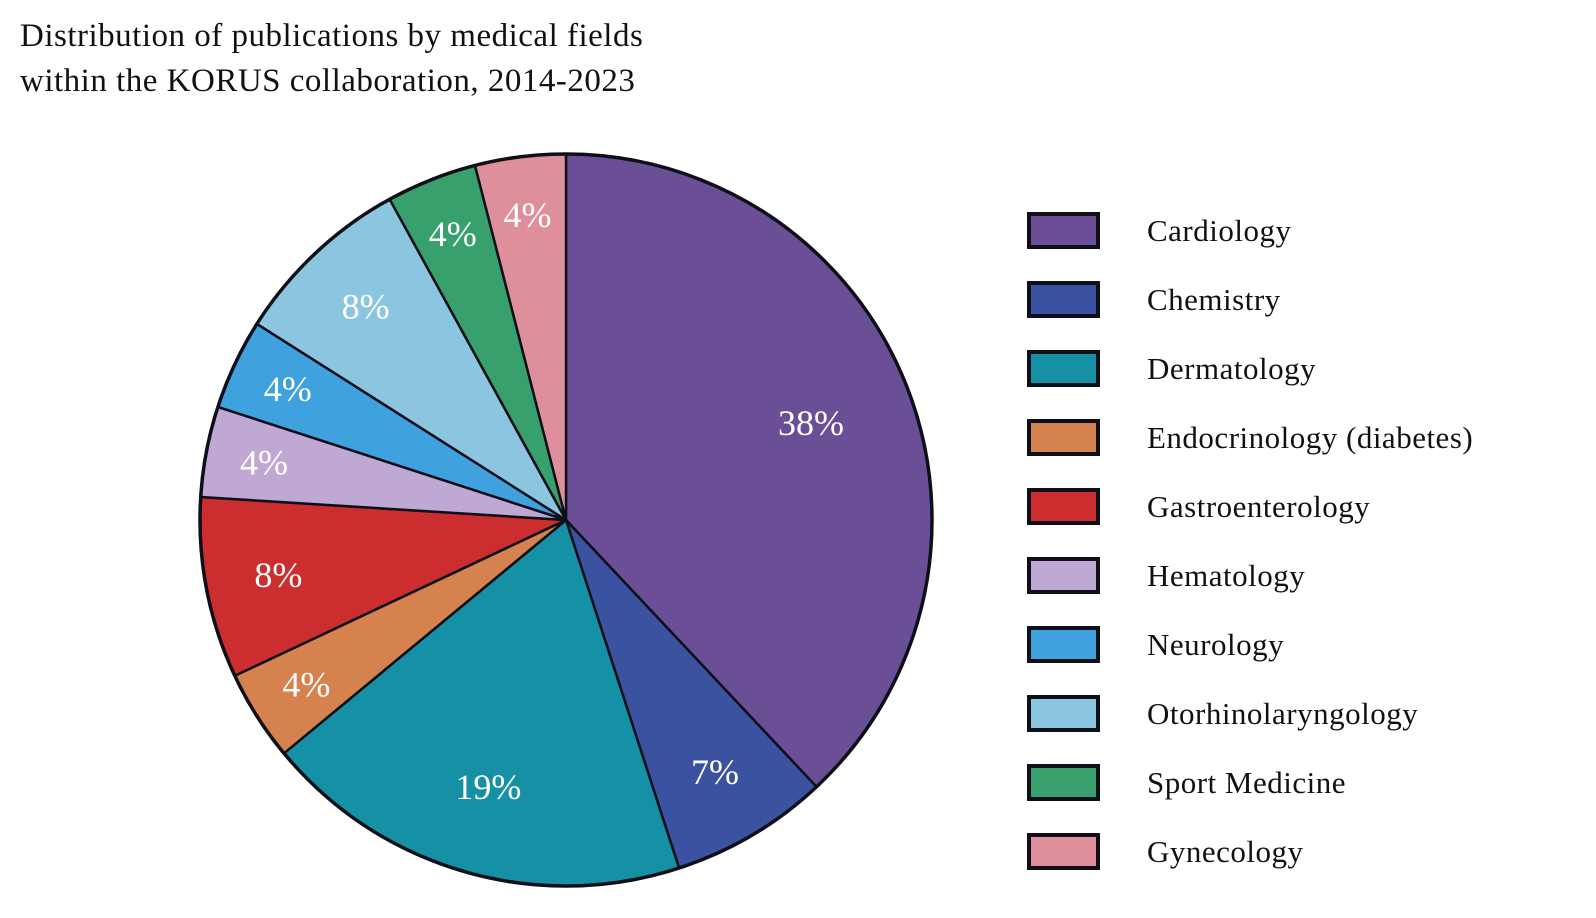  I want to click on legend-label: Gynecology, so click(1225, 851).